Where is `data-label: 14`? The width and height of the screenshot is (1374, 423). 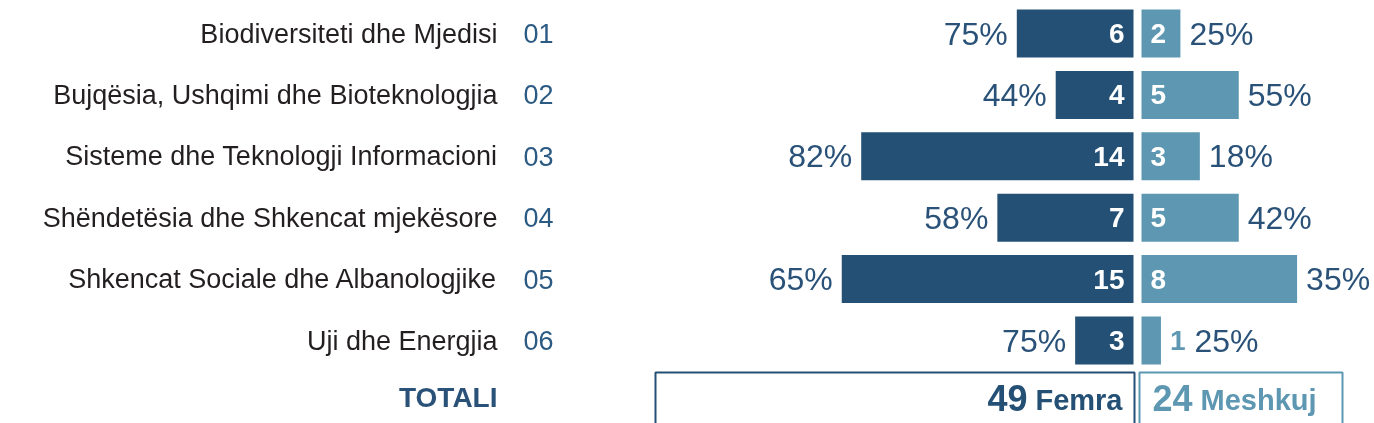 data-label: 14 is located at coordinates (1109, 156).